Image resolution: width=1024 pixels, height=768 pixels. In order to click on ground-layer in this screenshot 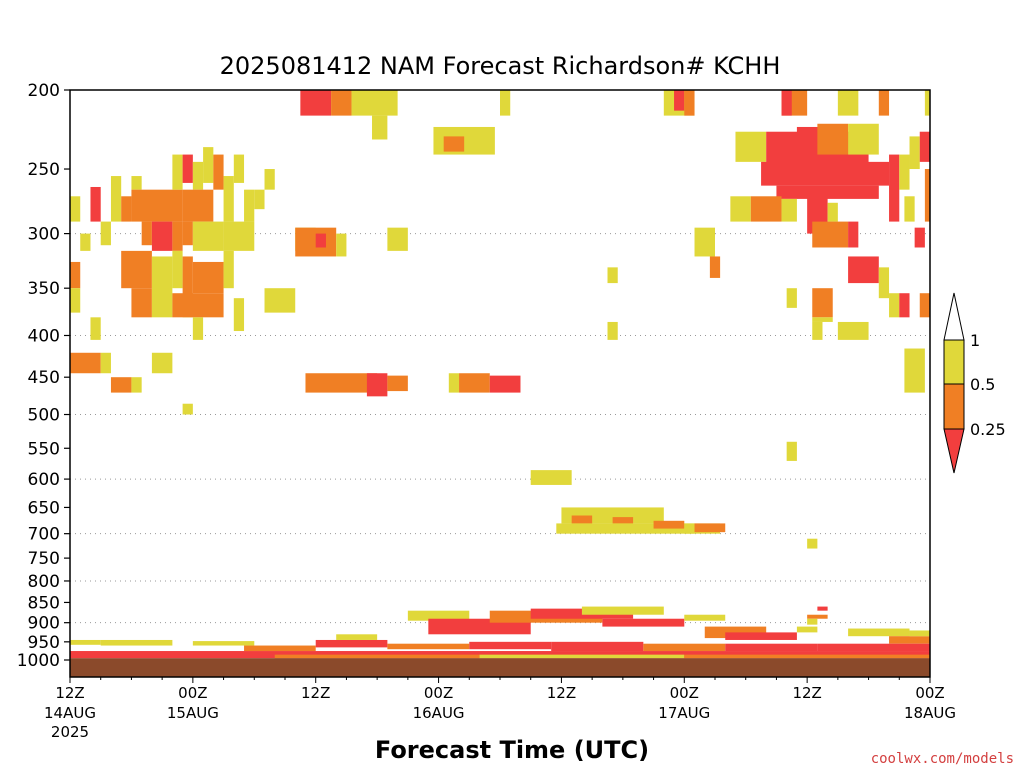, I will do `click(500, 667)`.